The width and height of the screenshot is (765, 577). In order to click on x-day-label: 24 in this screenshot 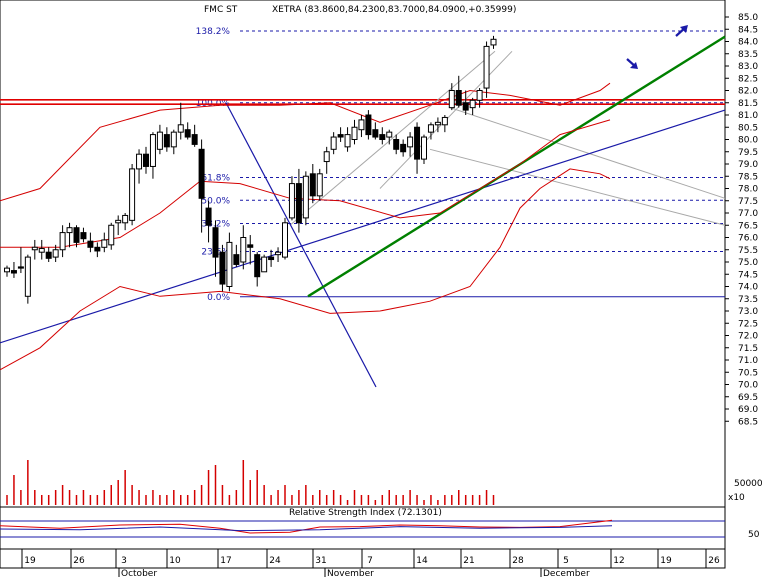, I will do `click(275, 561)`.